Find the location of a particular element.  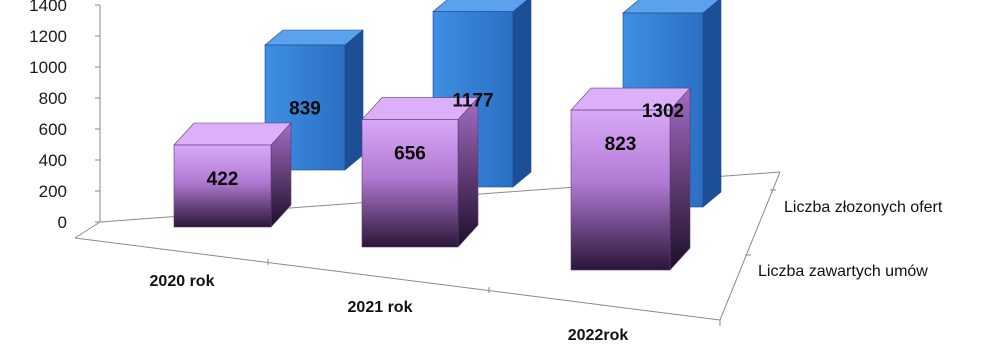

x-category-label: 2021 rok is located at coordinates (380, 307).